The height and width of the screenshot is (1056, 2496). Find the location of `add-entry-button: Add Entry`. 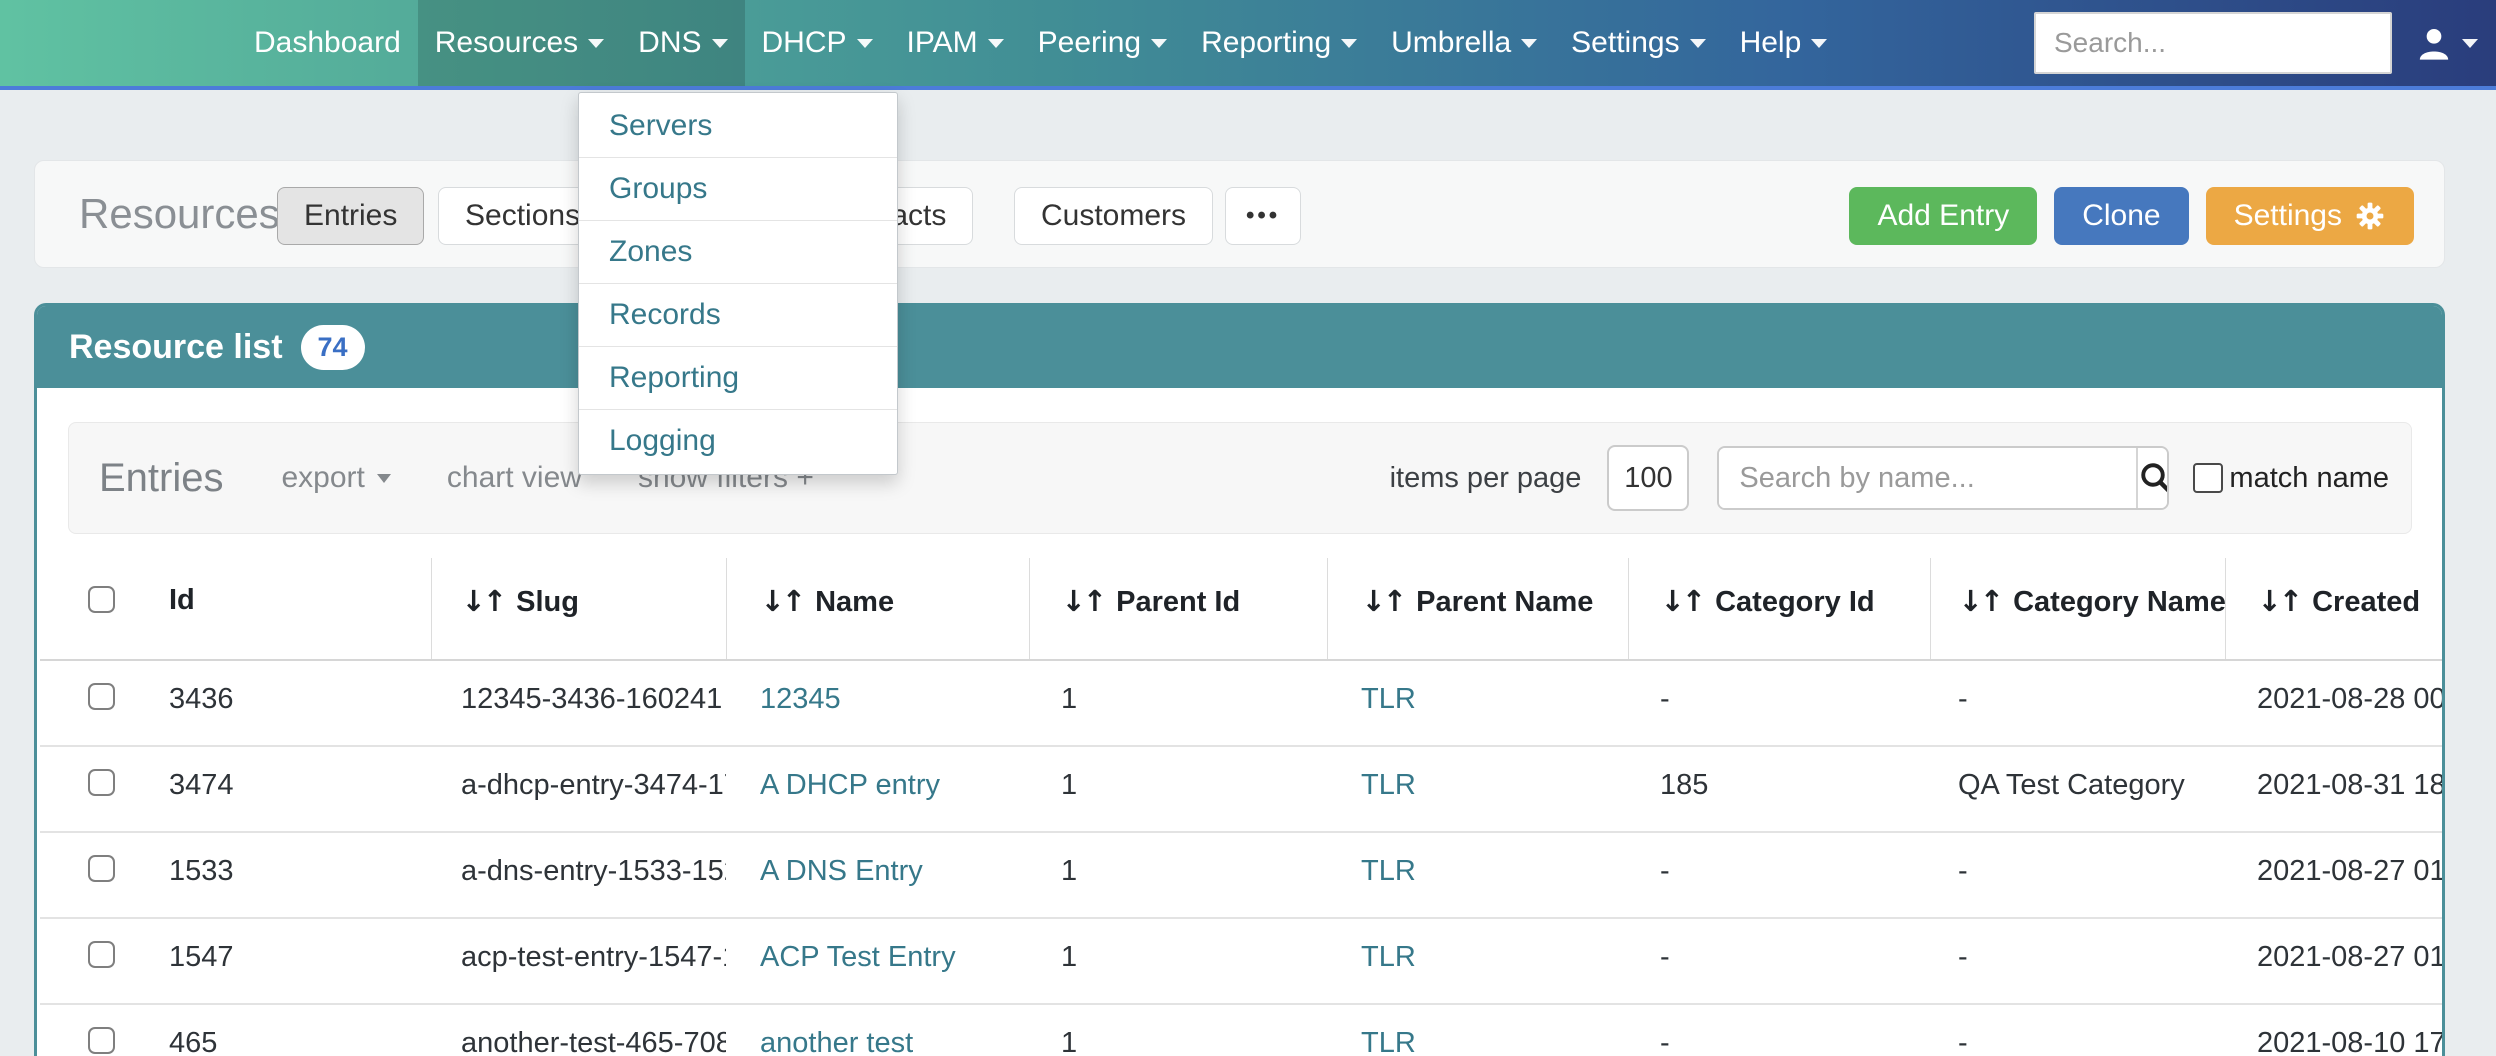

add-entry-button: Add Entry is located at coordinates (1943, 216).